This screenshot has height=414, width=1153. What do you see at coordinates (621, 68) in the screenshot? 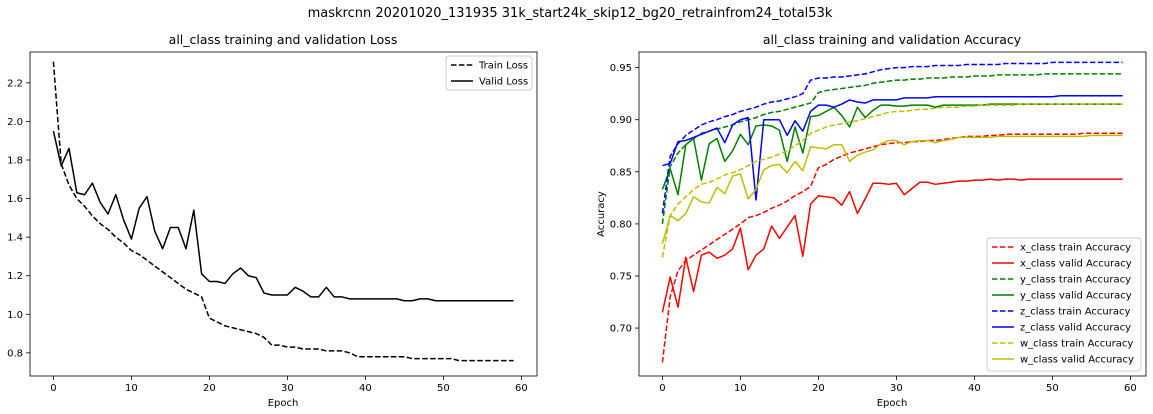
I see `y-tick-label: 0.95` at bounding box center [621, 68].